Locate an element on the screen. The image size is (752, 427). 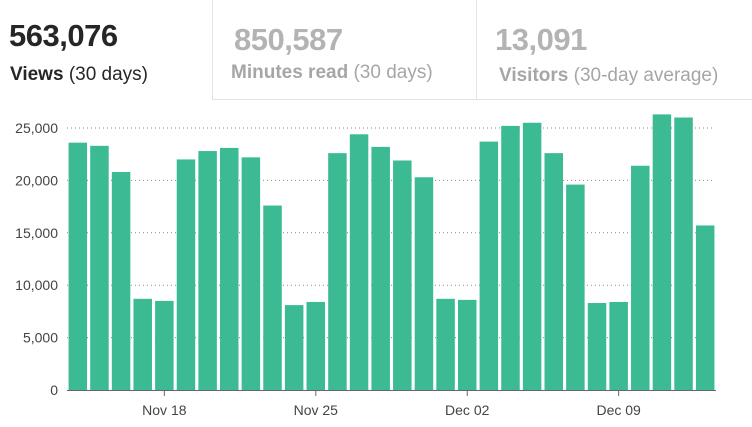
views-value: 563,076 is located at coordinates (63, 35).